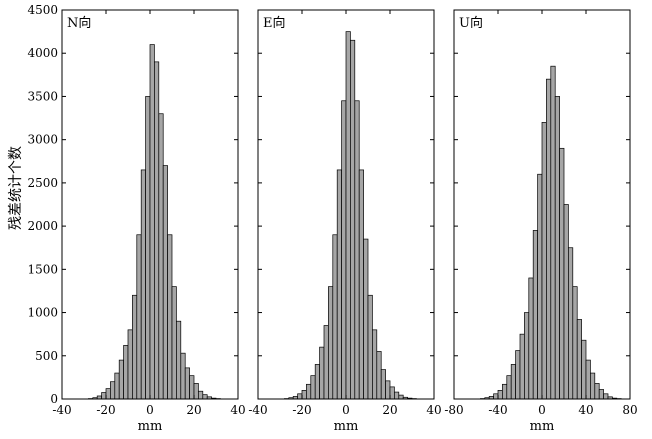 Image resolution: width=652 pixels, height=439 pixels. What do you see at coordinates (629, 410) in the screenshot?
I see `x-tick-label: 80` at bounding box center [629, 410].